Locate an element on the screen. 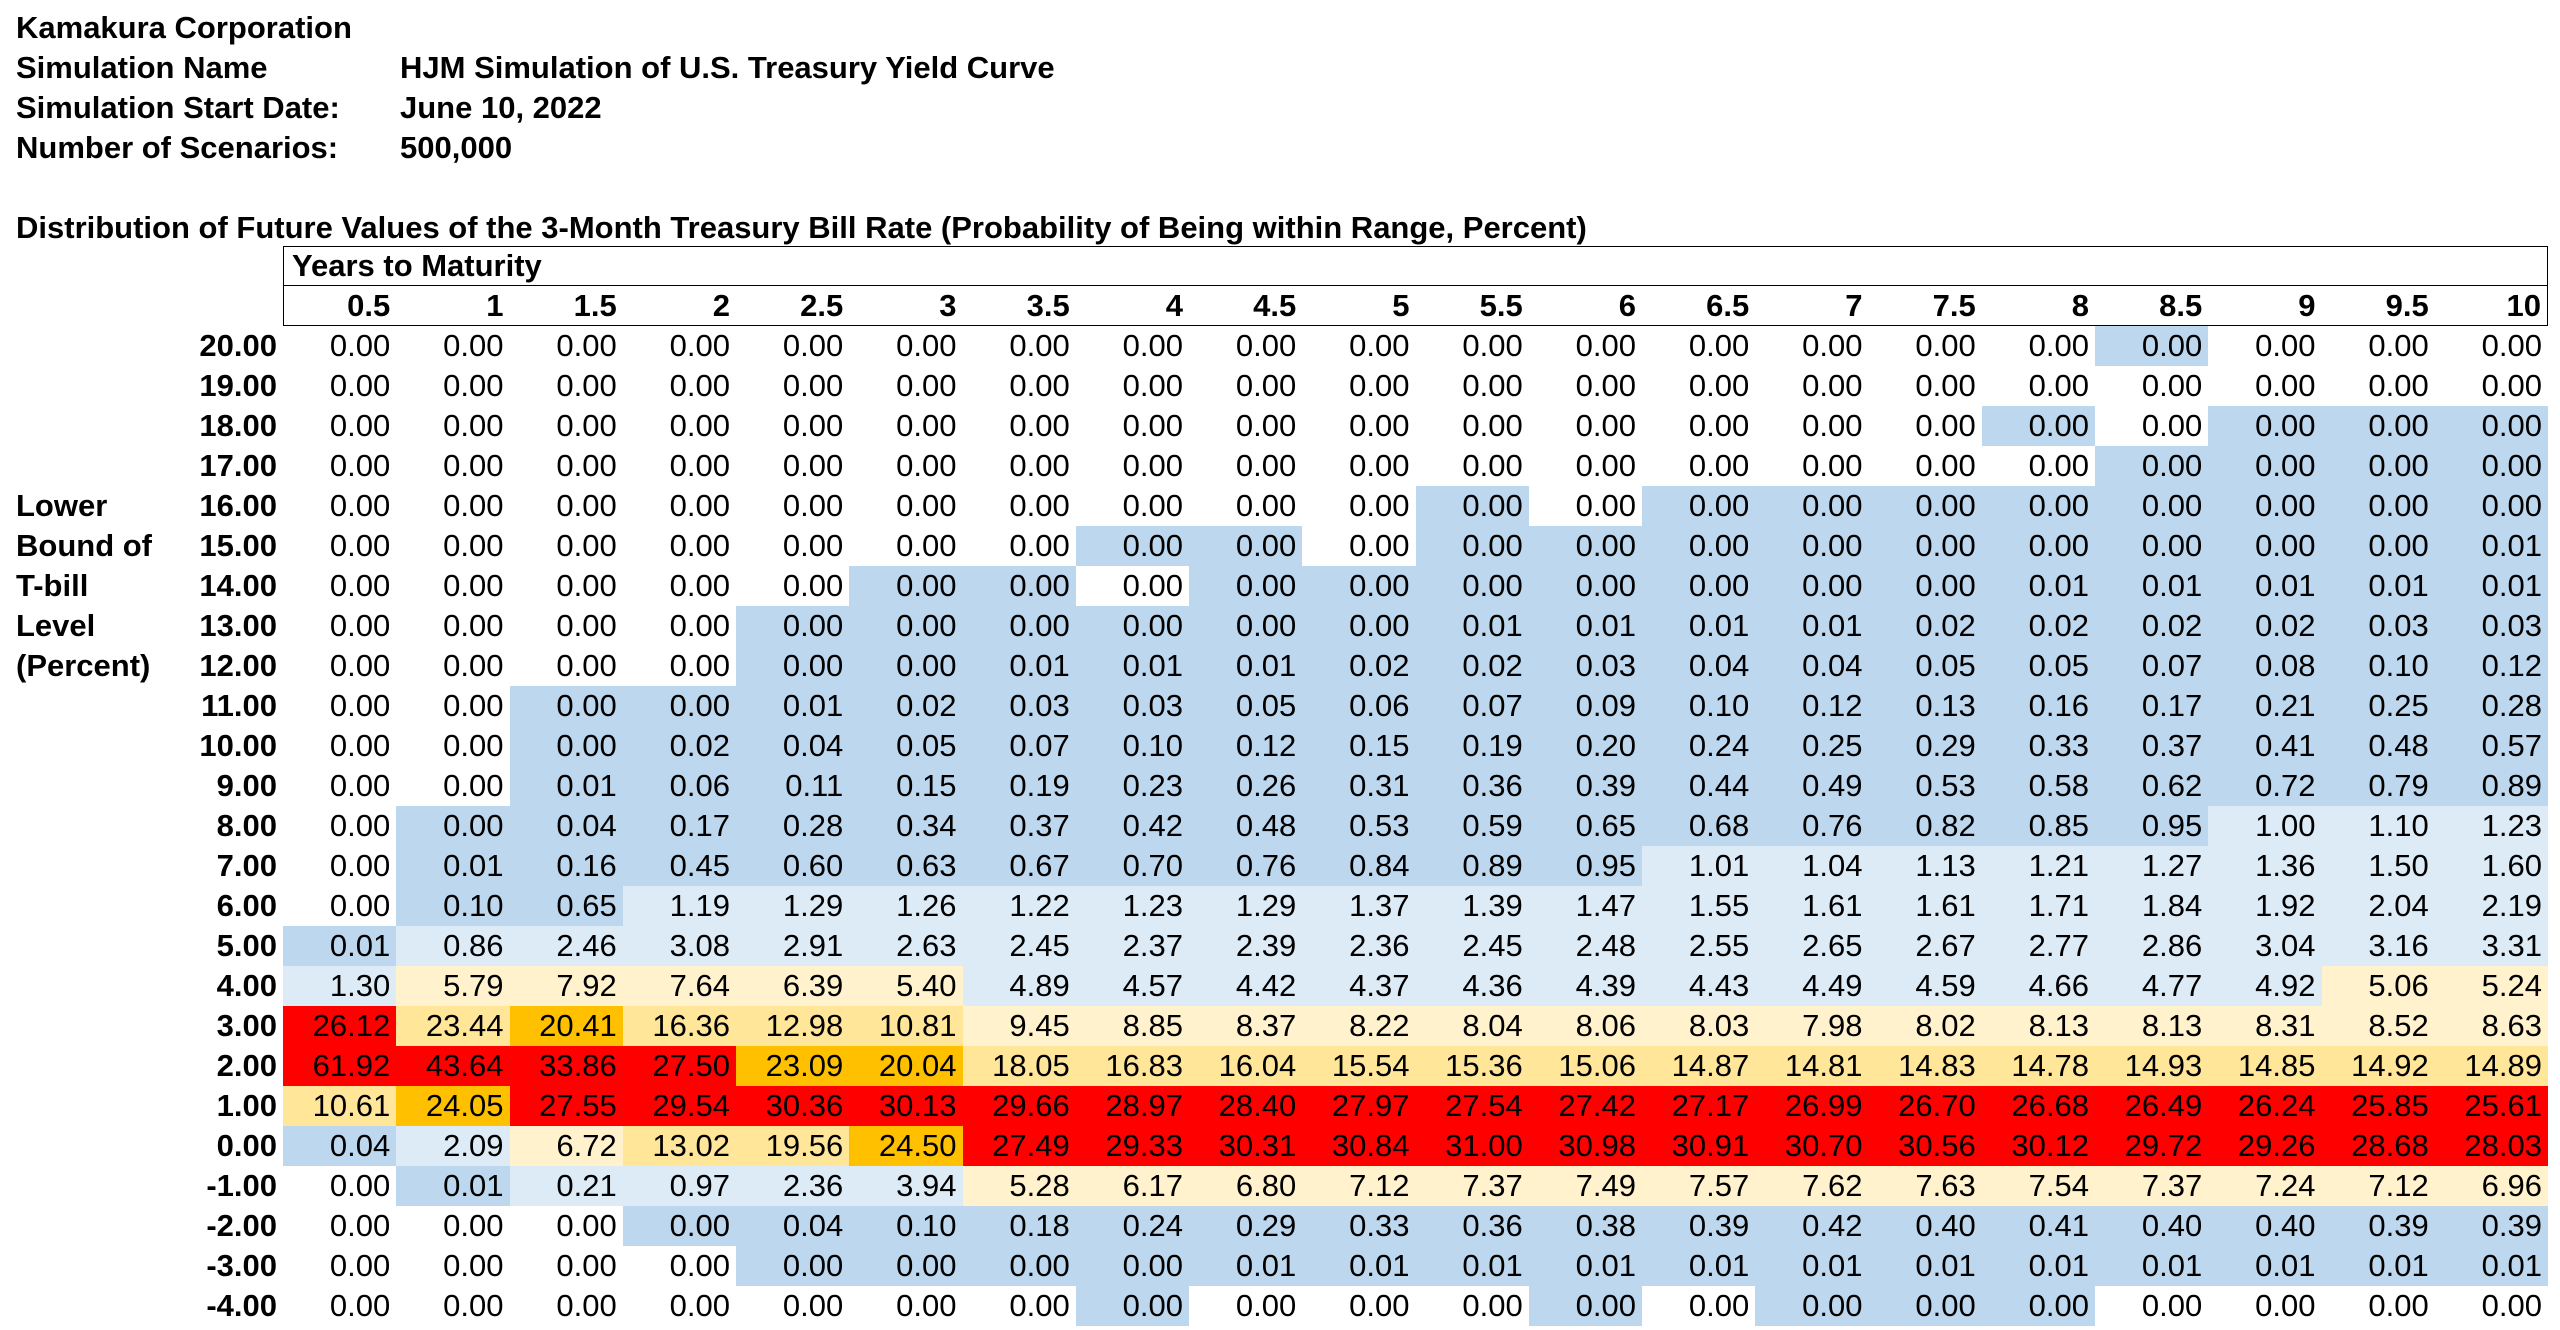  probability-cell: 0.41 is located at coordinates (2038, 1226).